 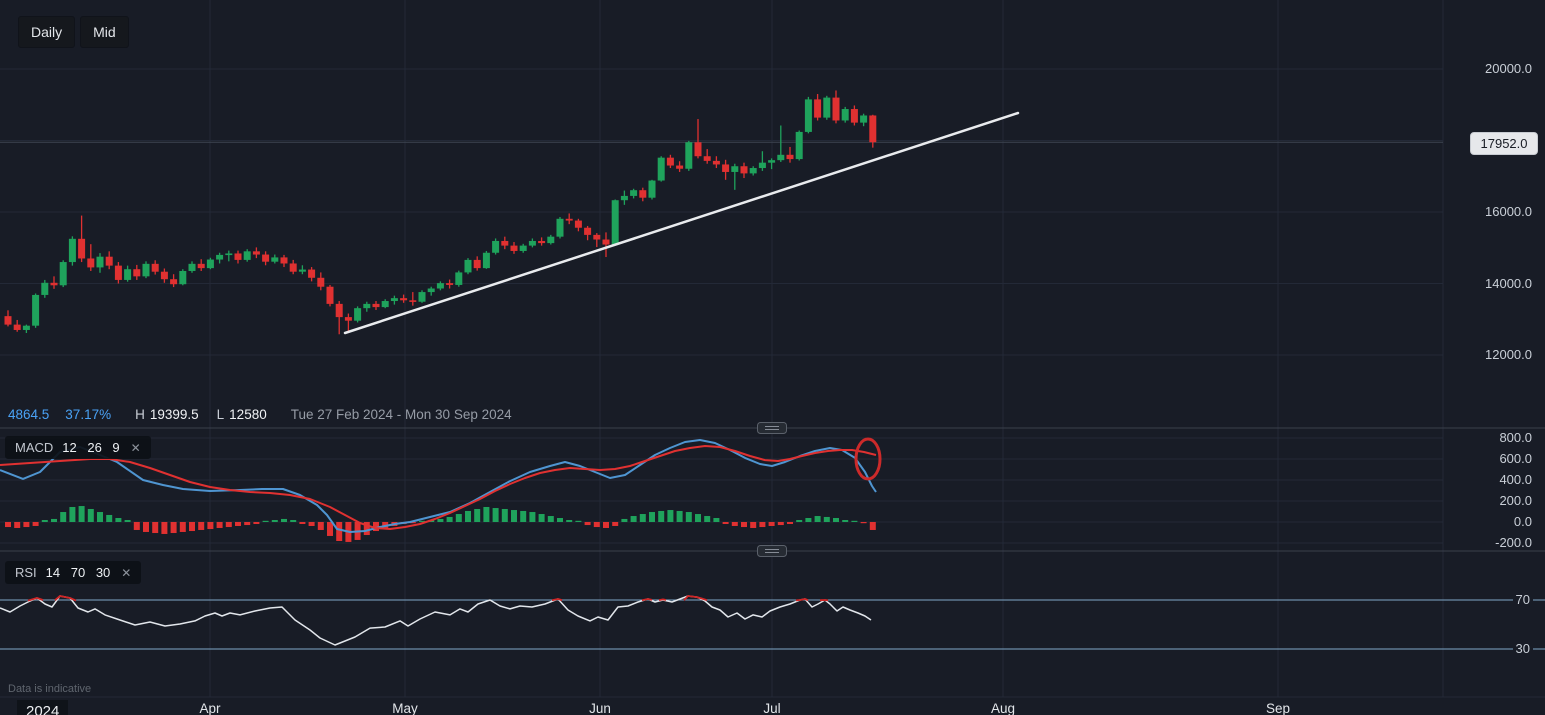 I want to click on rsi-indicator-badge: RSI 14 70 30 ✕, so click(x=73, y=572).